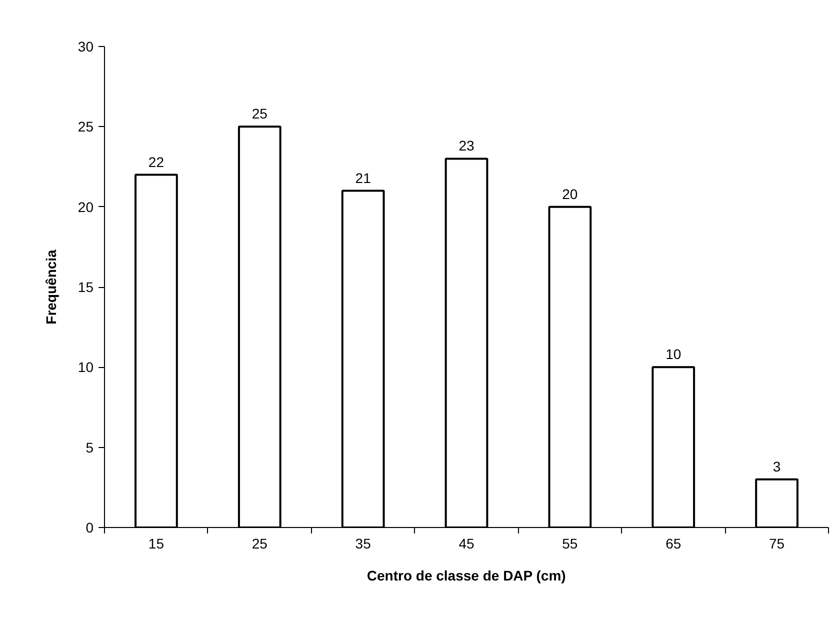 The height and width of the screenshot is (626, 838). I want to click on x-tick-label: 15, so click(156, 544).